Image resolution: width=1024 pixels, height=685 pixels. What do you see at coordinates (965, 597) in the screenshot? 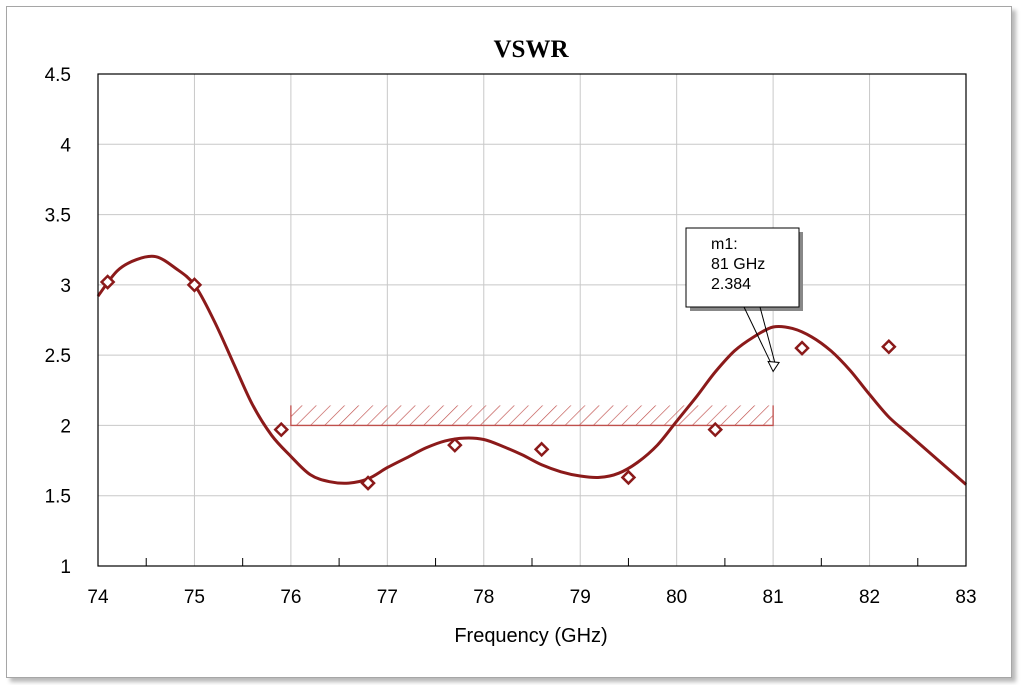
I see `x-tick-label: 83` at bounding box center [965, 597].